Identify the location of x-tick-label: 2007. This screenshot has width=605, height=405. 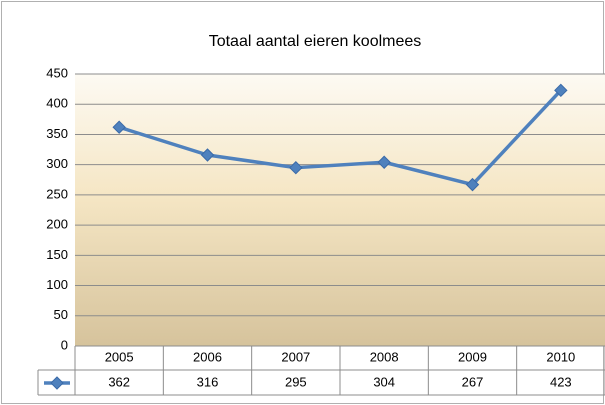
(295, 356).